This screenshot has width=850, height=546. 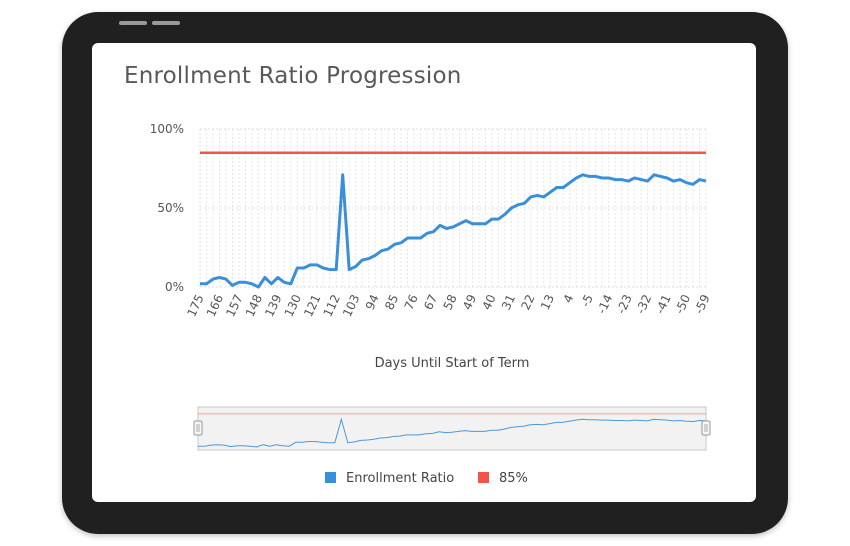 What do you see at coordinates (312, 305) in the screenshot?
I see `x-tick-label: 121` at bounding box center [312, 305].